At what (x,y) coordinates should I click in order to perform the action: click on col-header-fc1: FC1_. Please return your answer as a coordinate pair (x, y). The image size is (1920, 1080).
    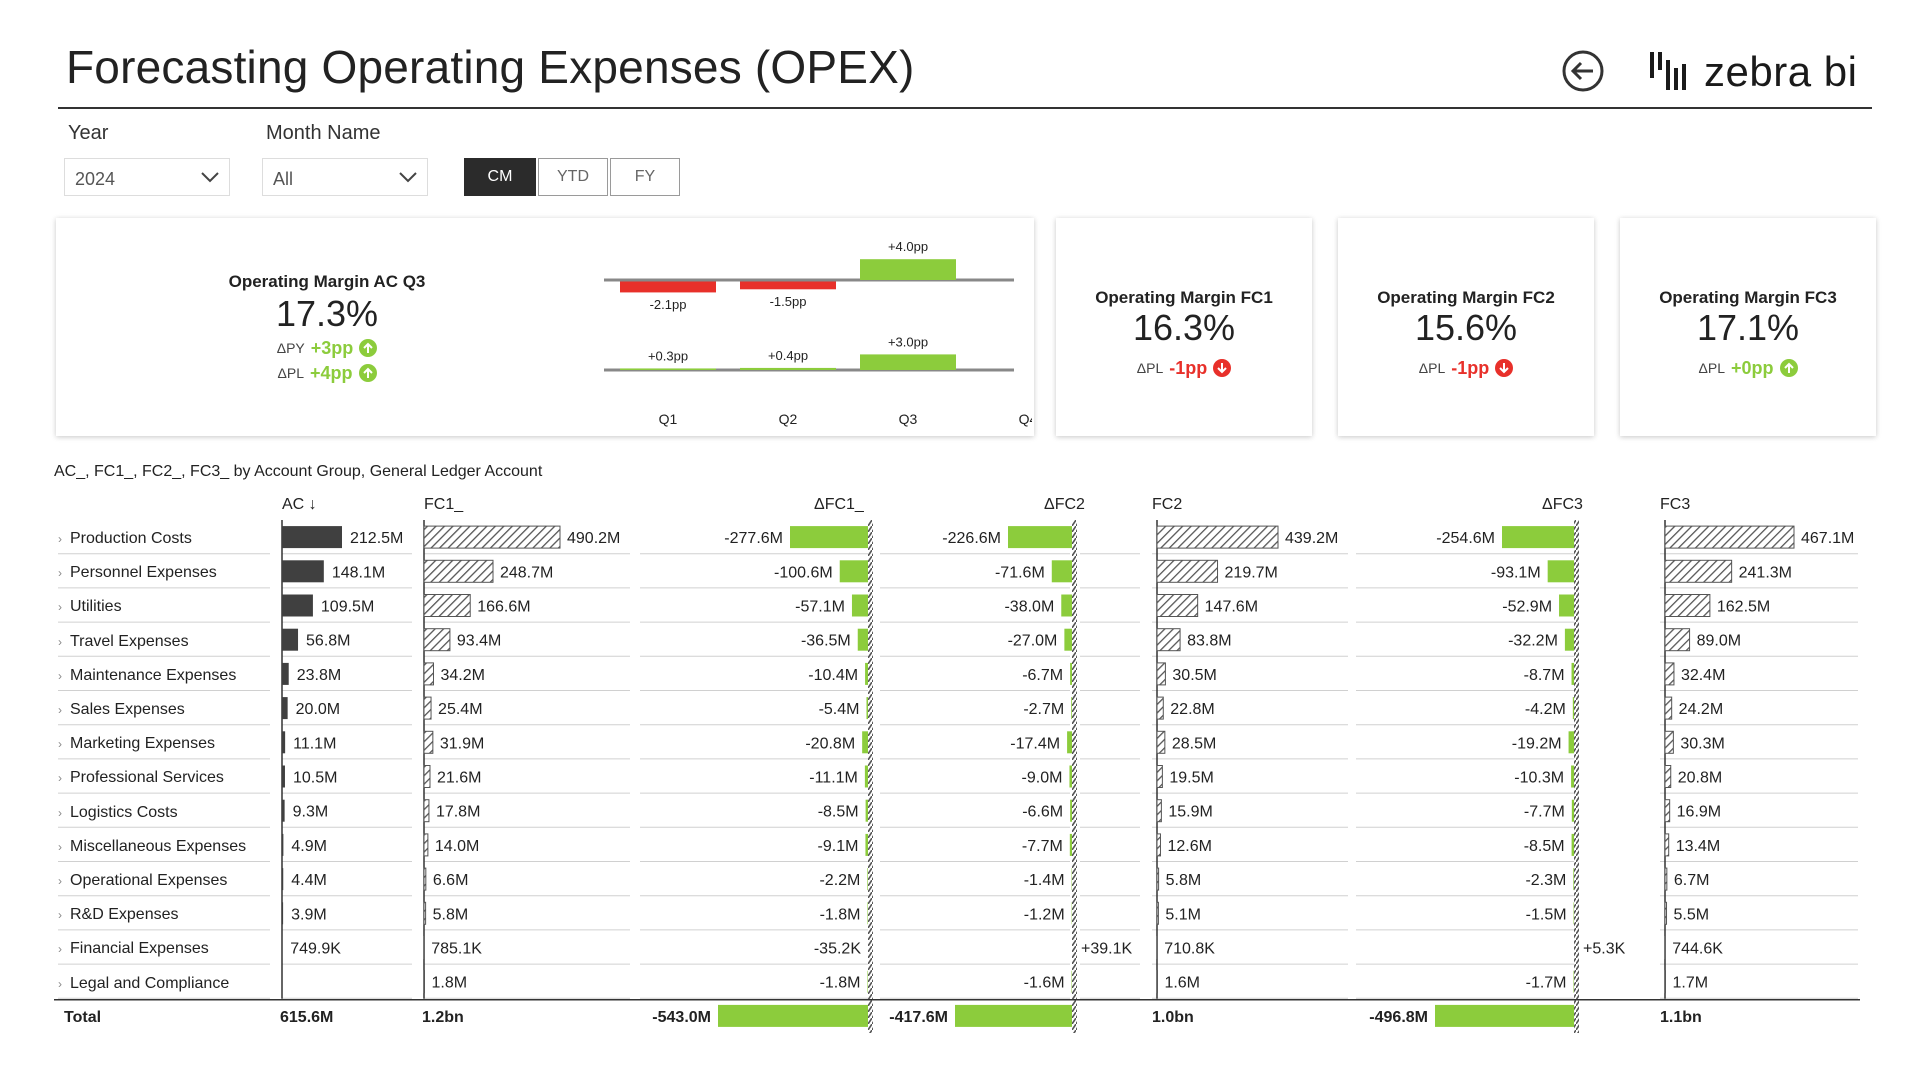
    Looking at the image, I should click on (444, 504).